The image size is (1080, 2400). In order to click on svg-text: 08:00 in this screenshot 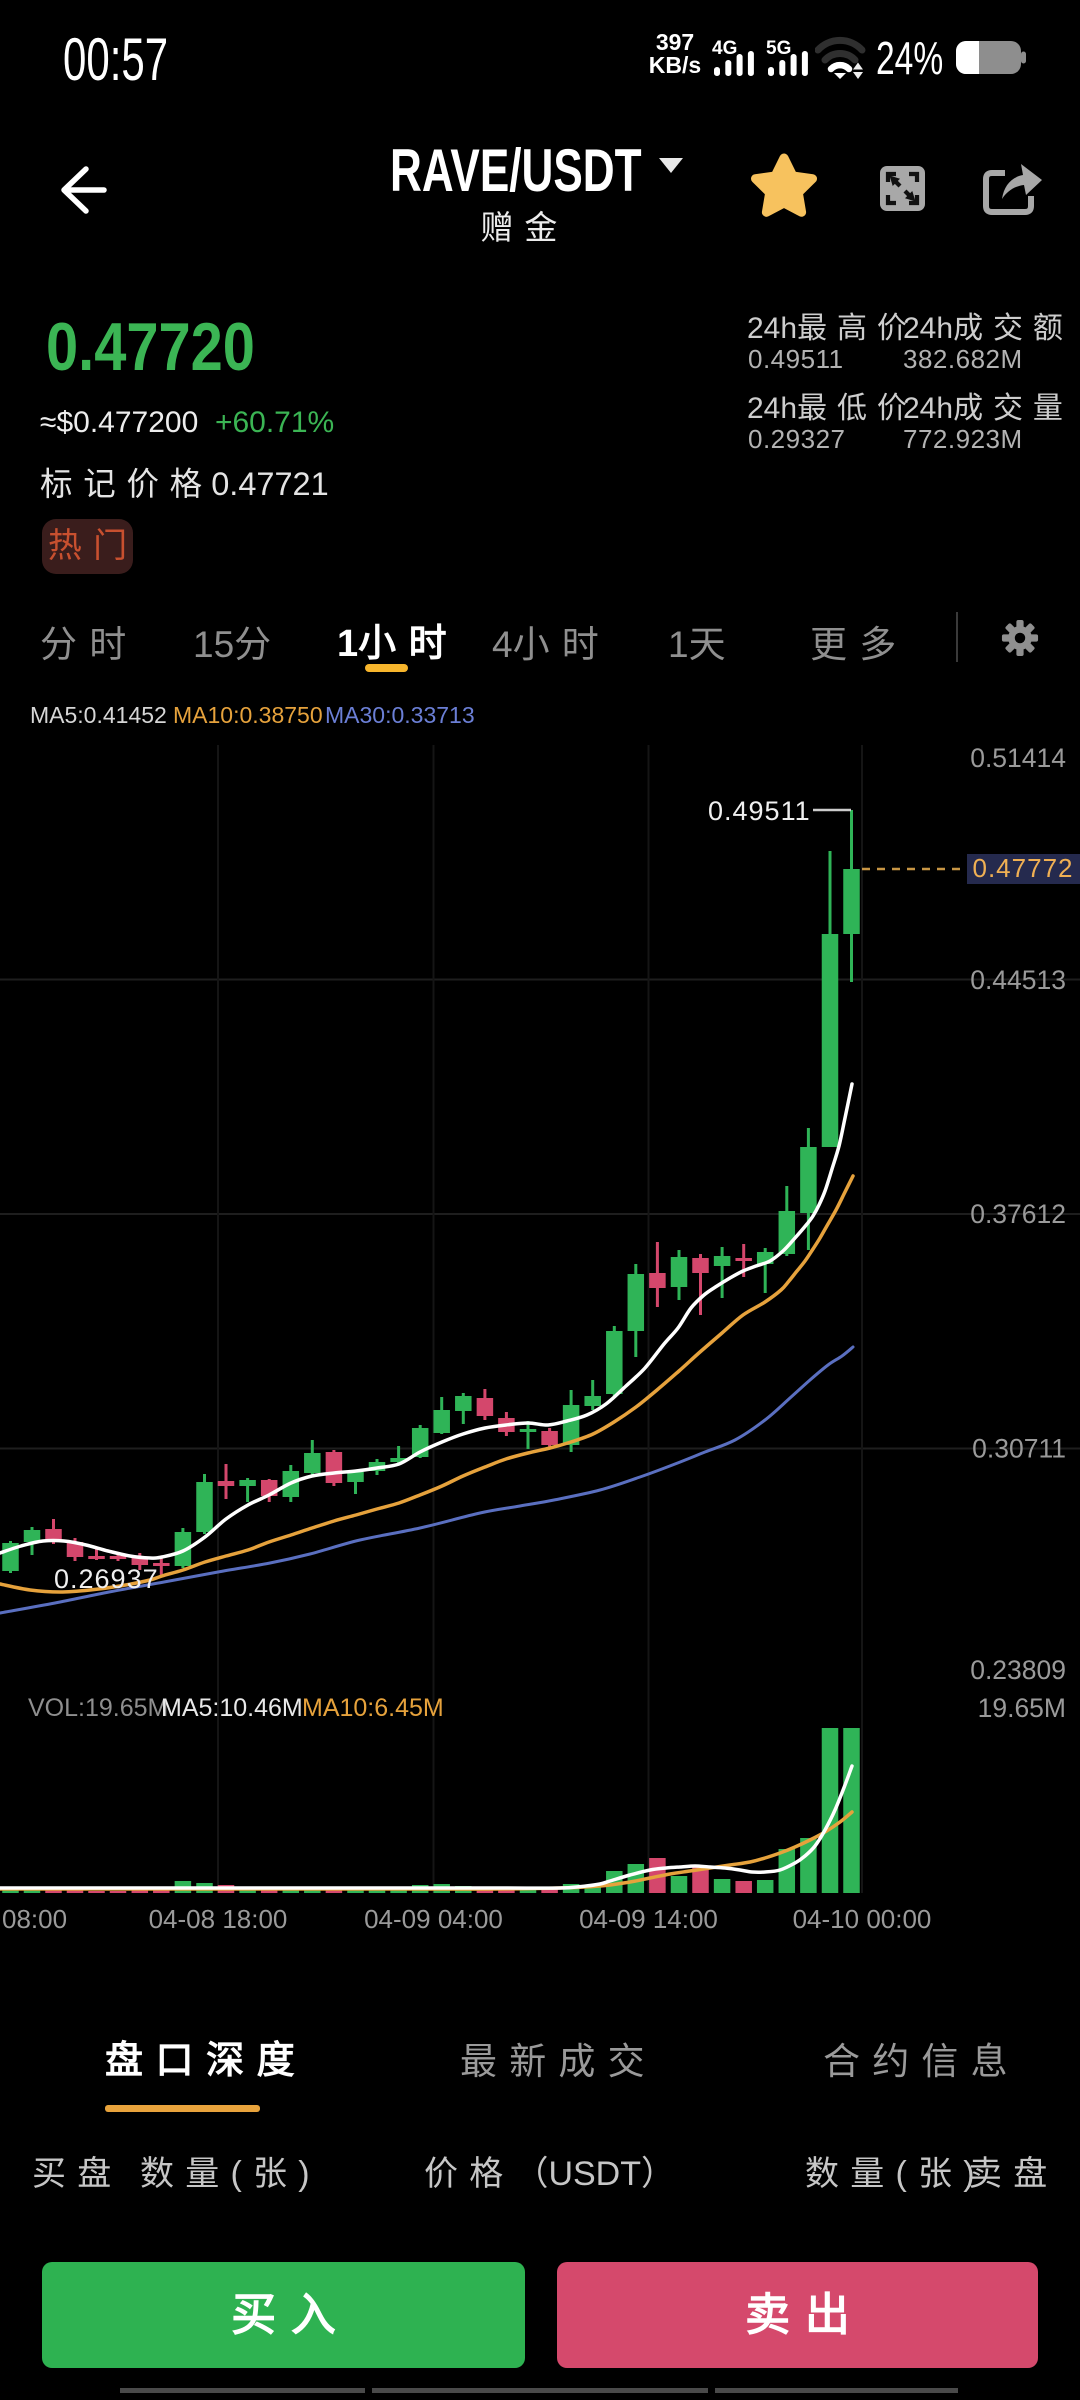, I will do `click(34, 1919)`.